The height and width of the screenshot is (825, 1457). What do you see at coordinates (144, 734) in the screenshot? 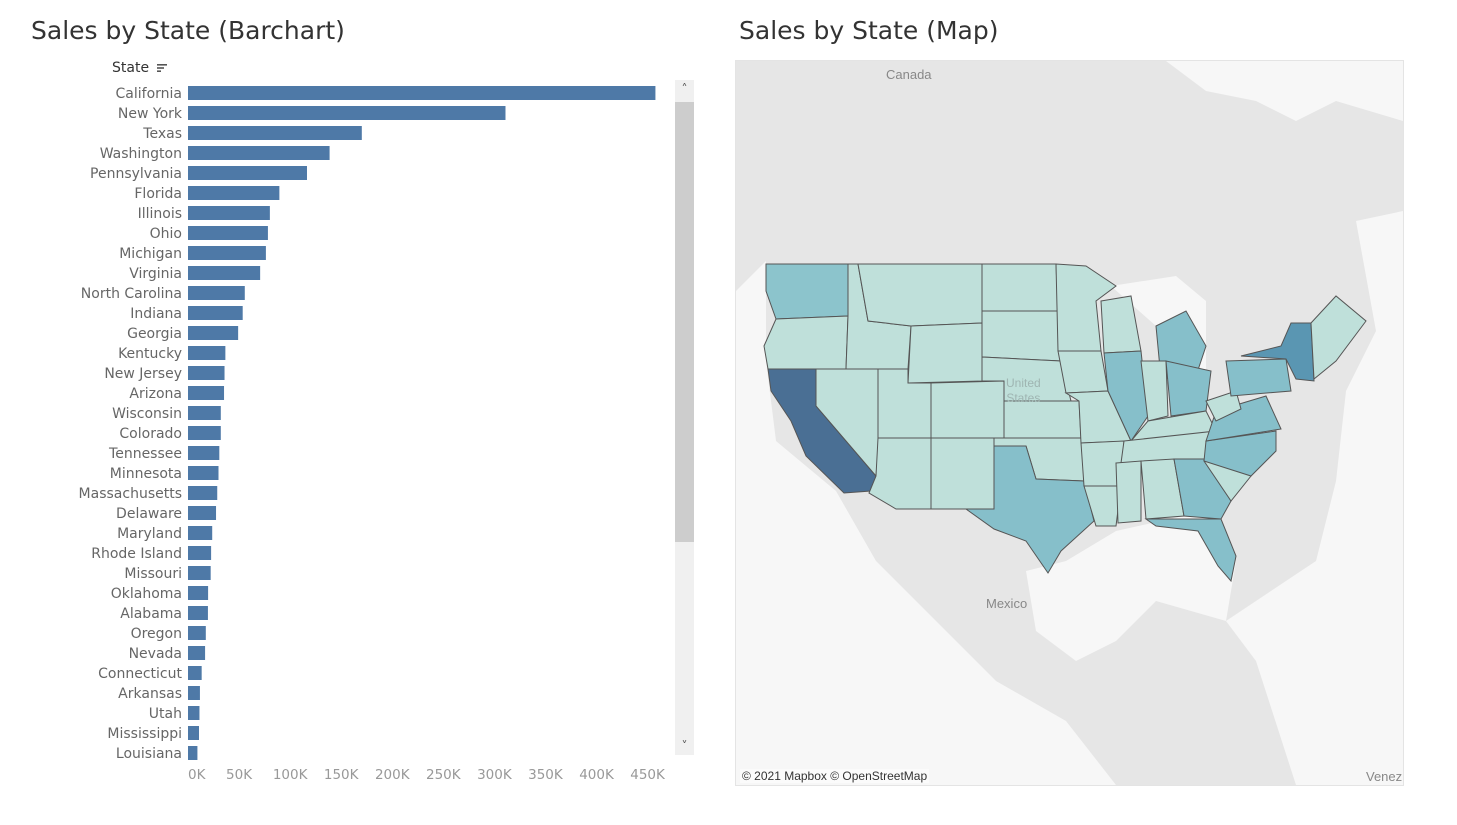
I see `category-label: Mississippi` at bounding box center [144, 734].